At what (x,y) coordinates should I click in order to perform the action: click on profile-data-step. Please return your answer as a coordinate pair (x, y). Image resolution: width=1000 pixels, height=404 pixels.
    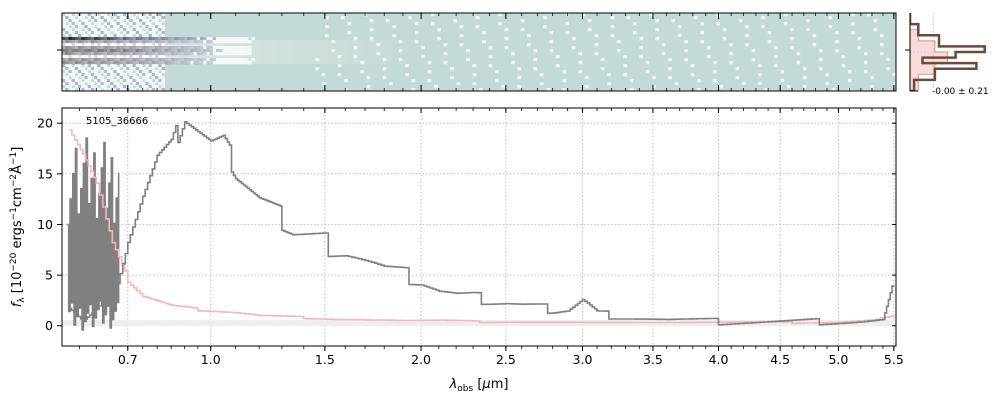
    Looking at the image, I should click on (948, 52).